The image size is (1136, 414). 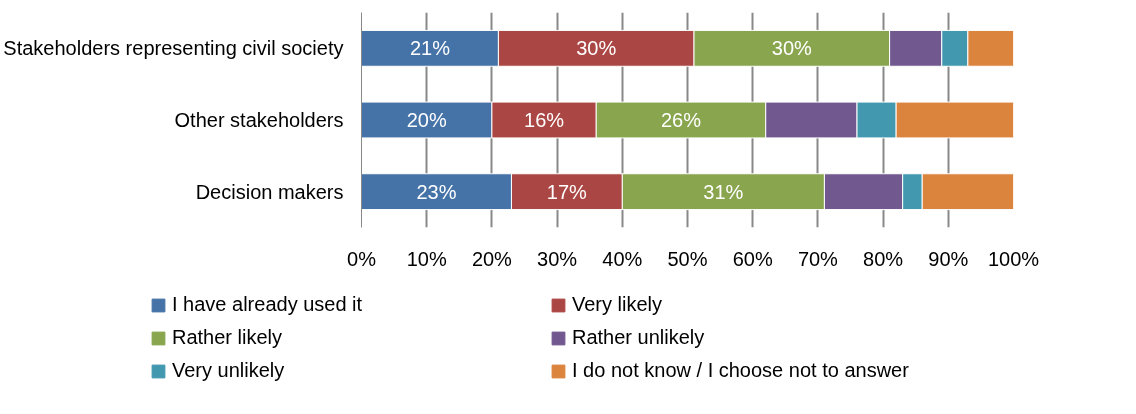 What do you see at coordinates (544, 120) in the screenshot?
I see `data-label: 16%` at bounding box center [544, 120].